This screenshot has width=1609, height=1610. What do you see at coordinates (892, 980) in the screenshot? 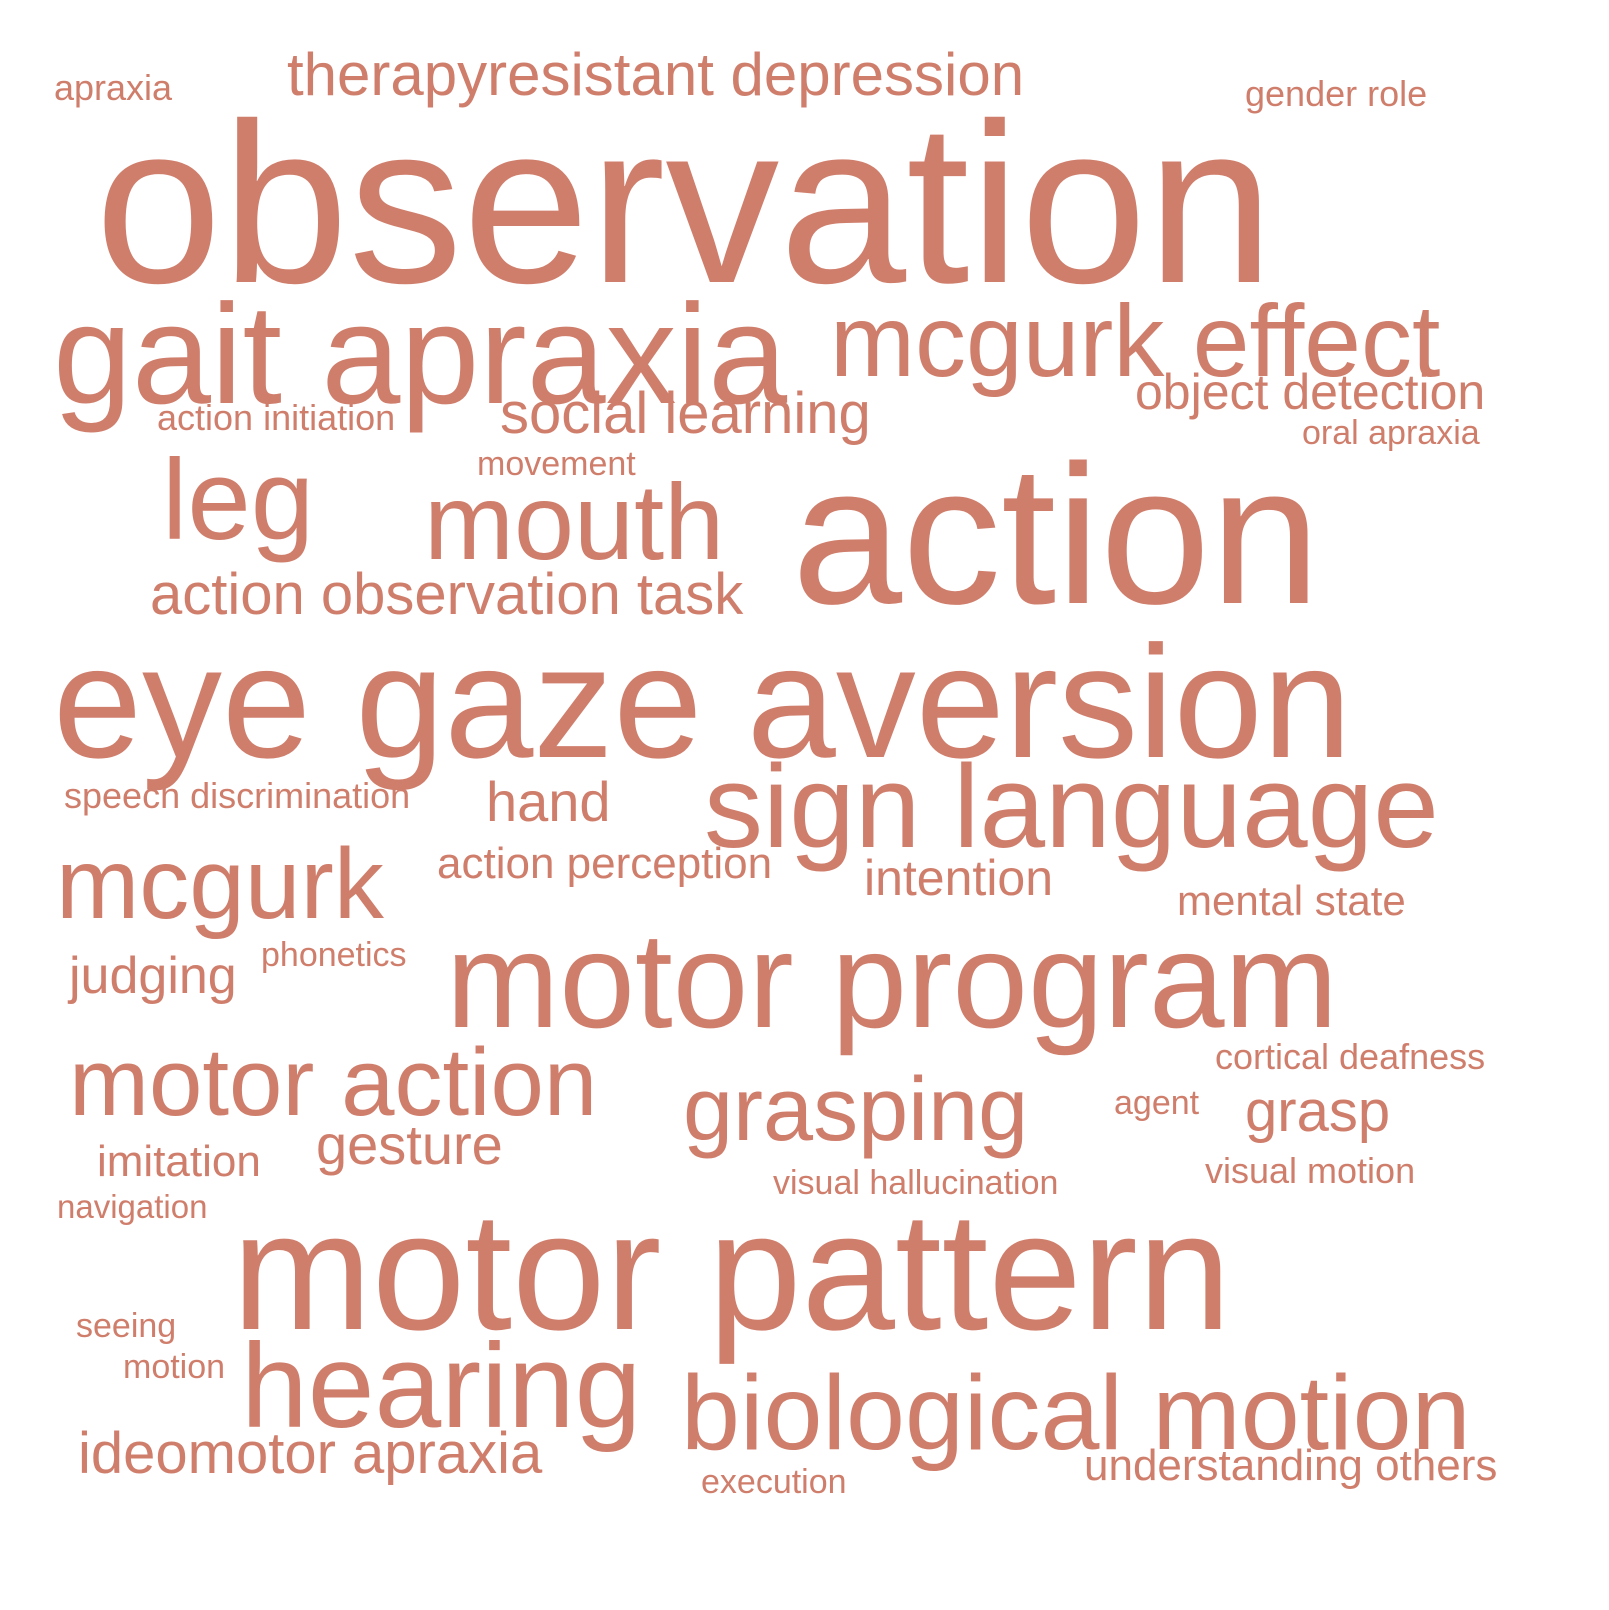
I see `word-motor-program: motor program` at bounding box center [892, 980].